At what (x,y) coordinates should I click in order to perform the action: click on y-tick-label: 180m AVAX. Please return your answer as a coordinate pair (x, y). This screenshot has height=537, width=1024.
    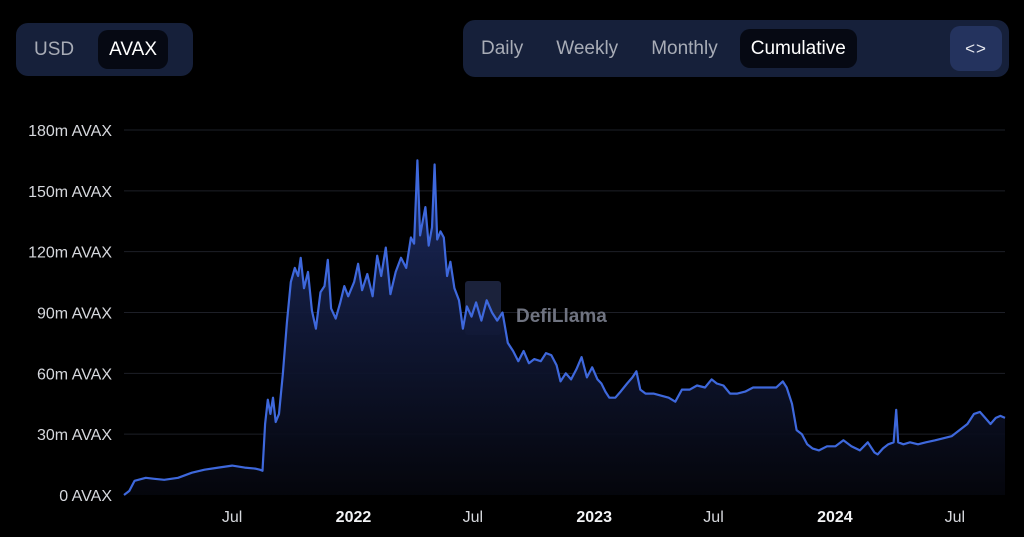
    Looking at the image, I should click on (70, 131).